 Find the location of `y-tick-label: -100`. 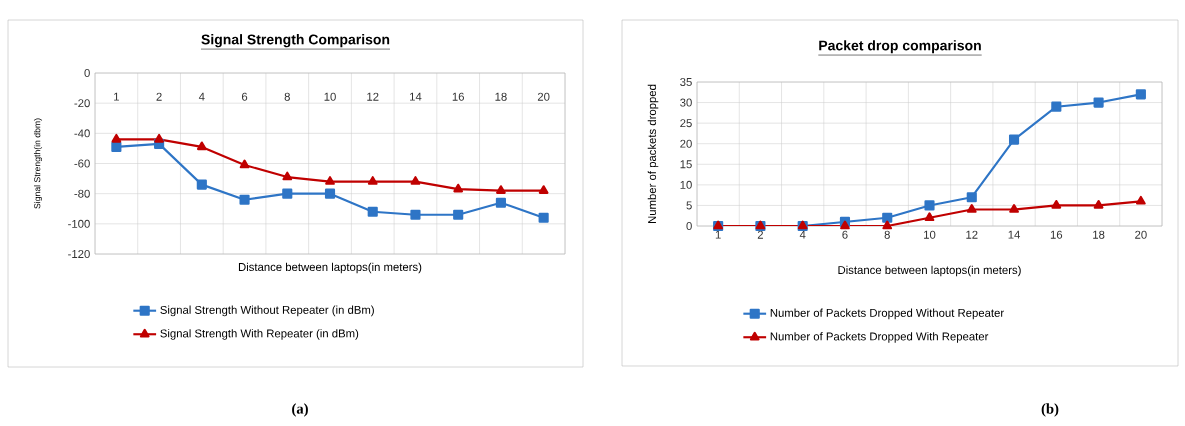

y-tick-label: -100 is located at coordinates (79, 223).